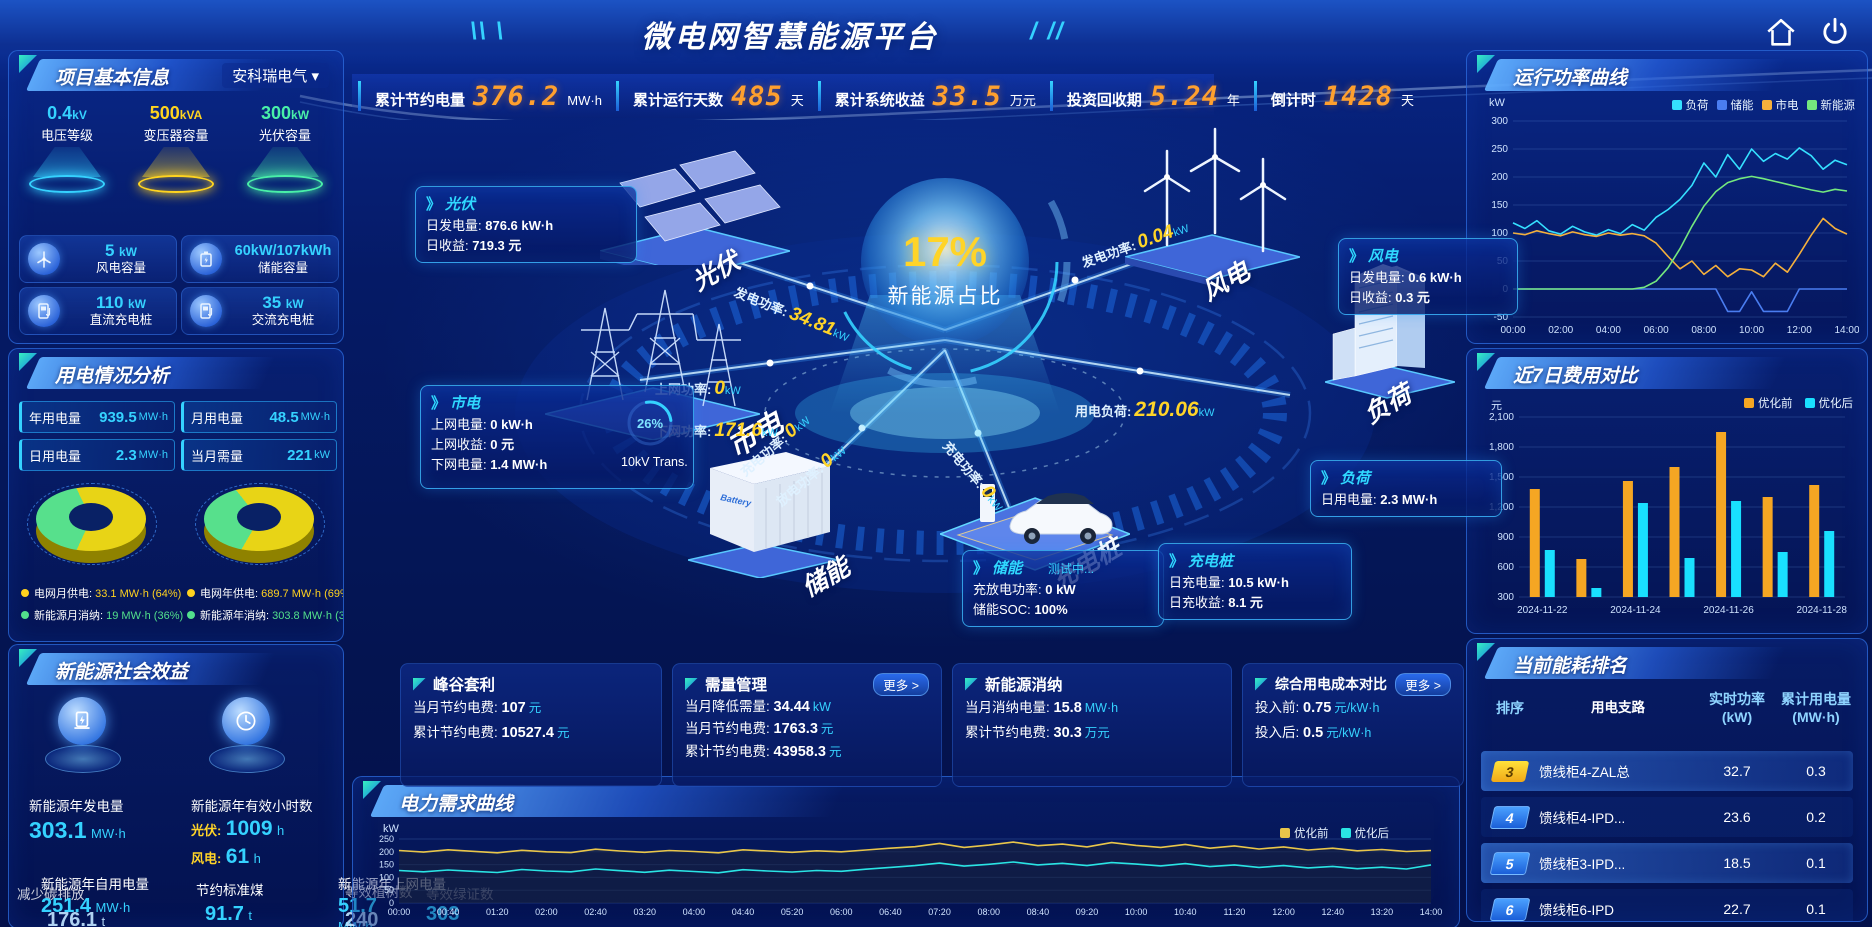  What do you see at coordinates (101, 593) in the screenshot?
I see `legend-month-grid: 电网月供电: 33.1 MW·h (64%)` at bounding box center [101, 593].